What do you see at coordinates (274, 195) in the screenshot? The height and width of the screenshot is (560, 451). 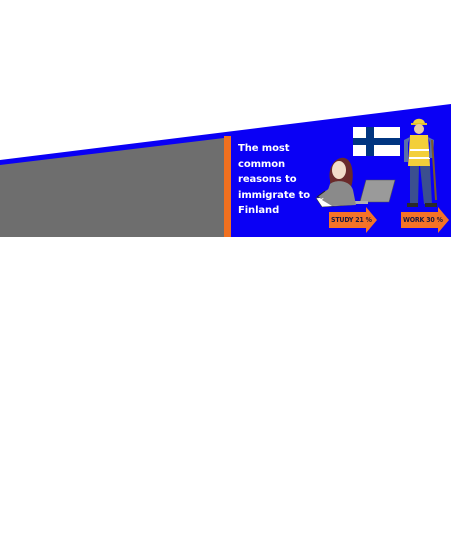 I see `headline-line: immigrate to` at bounding box center [274, 195].